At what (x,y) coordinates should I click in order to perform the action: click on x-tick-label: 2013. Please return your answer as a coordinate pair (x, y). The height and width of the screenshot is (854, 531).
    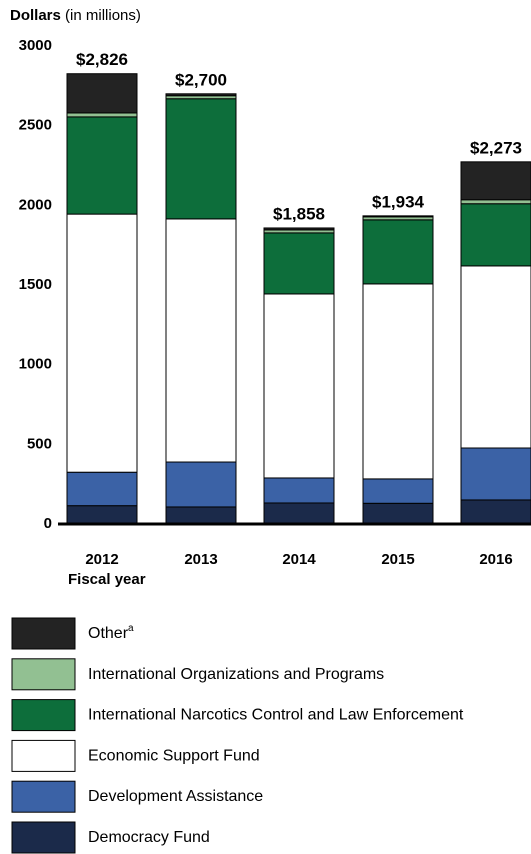
    Looking at the image, I should click on (200, 559).